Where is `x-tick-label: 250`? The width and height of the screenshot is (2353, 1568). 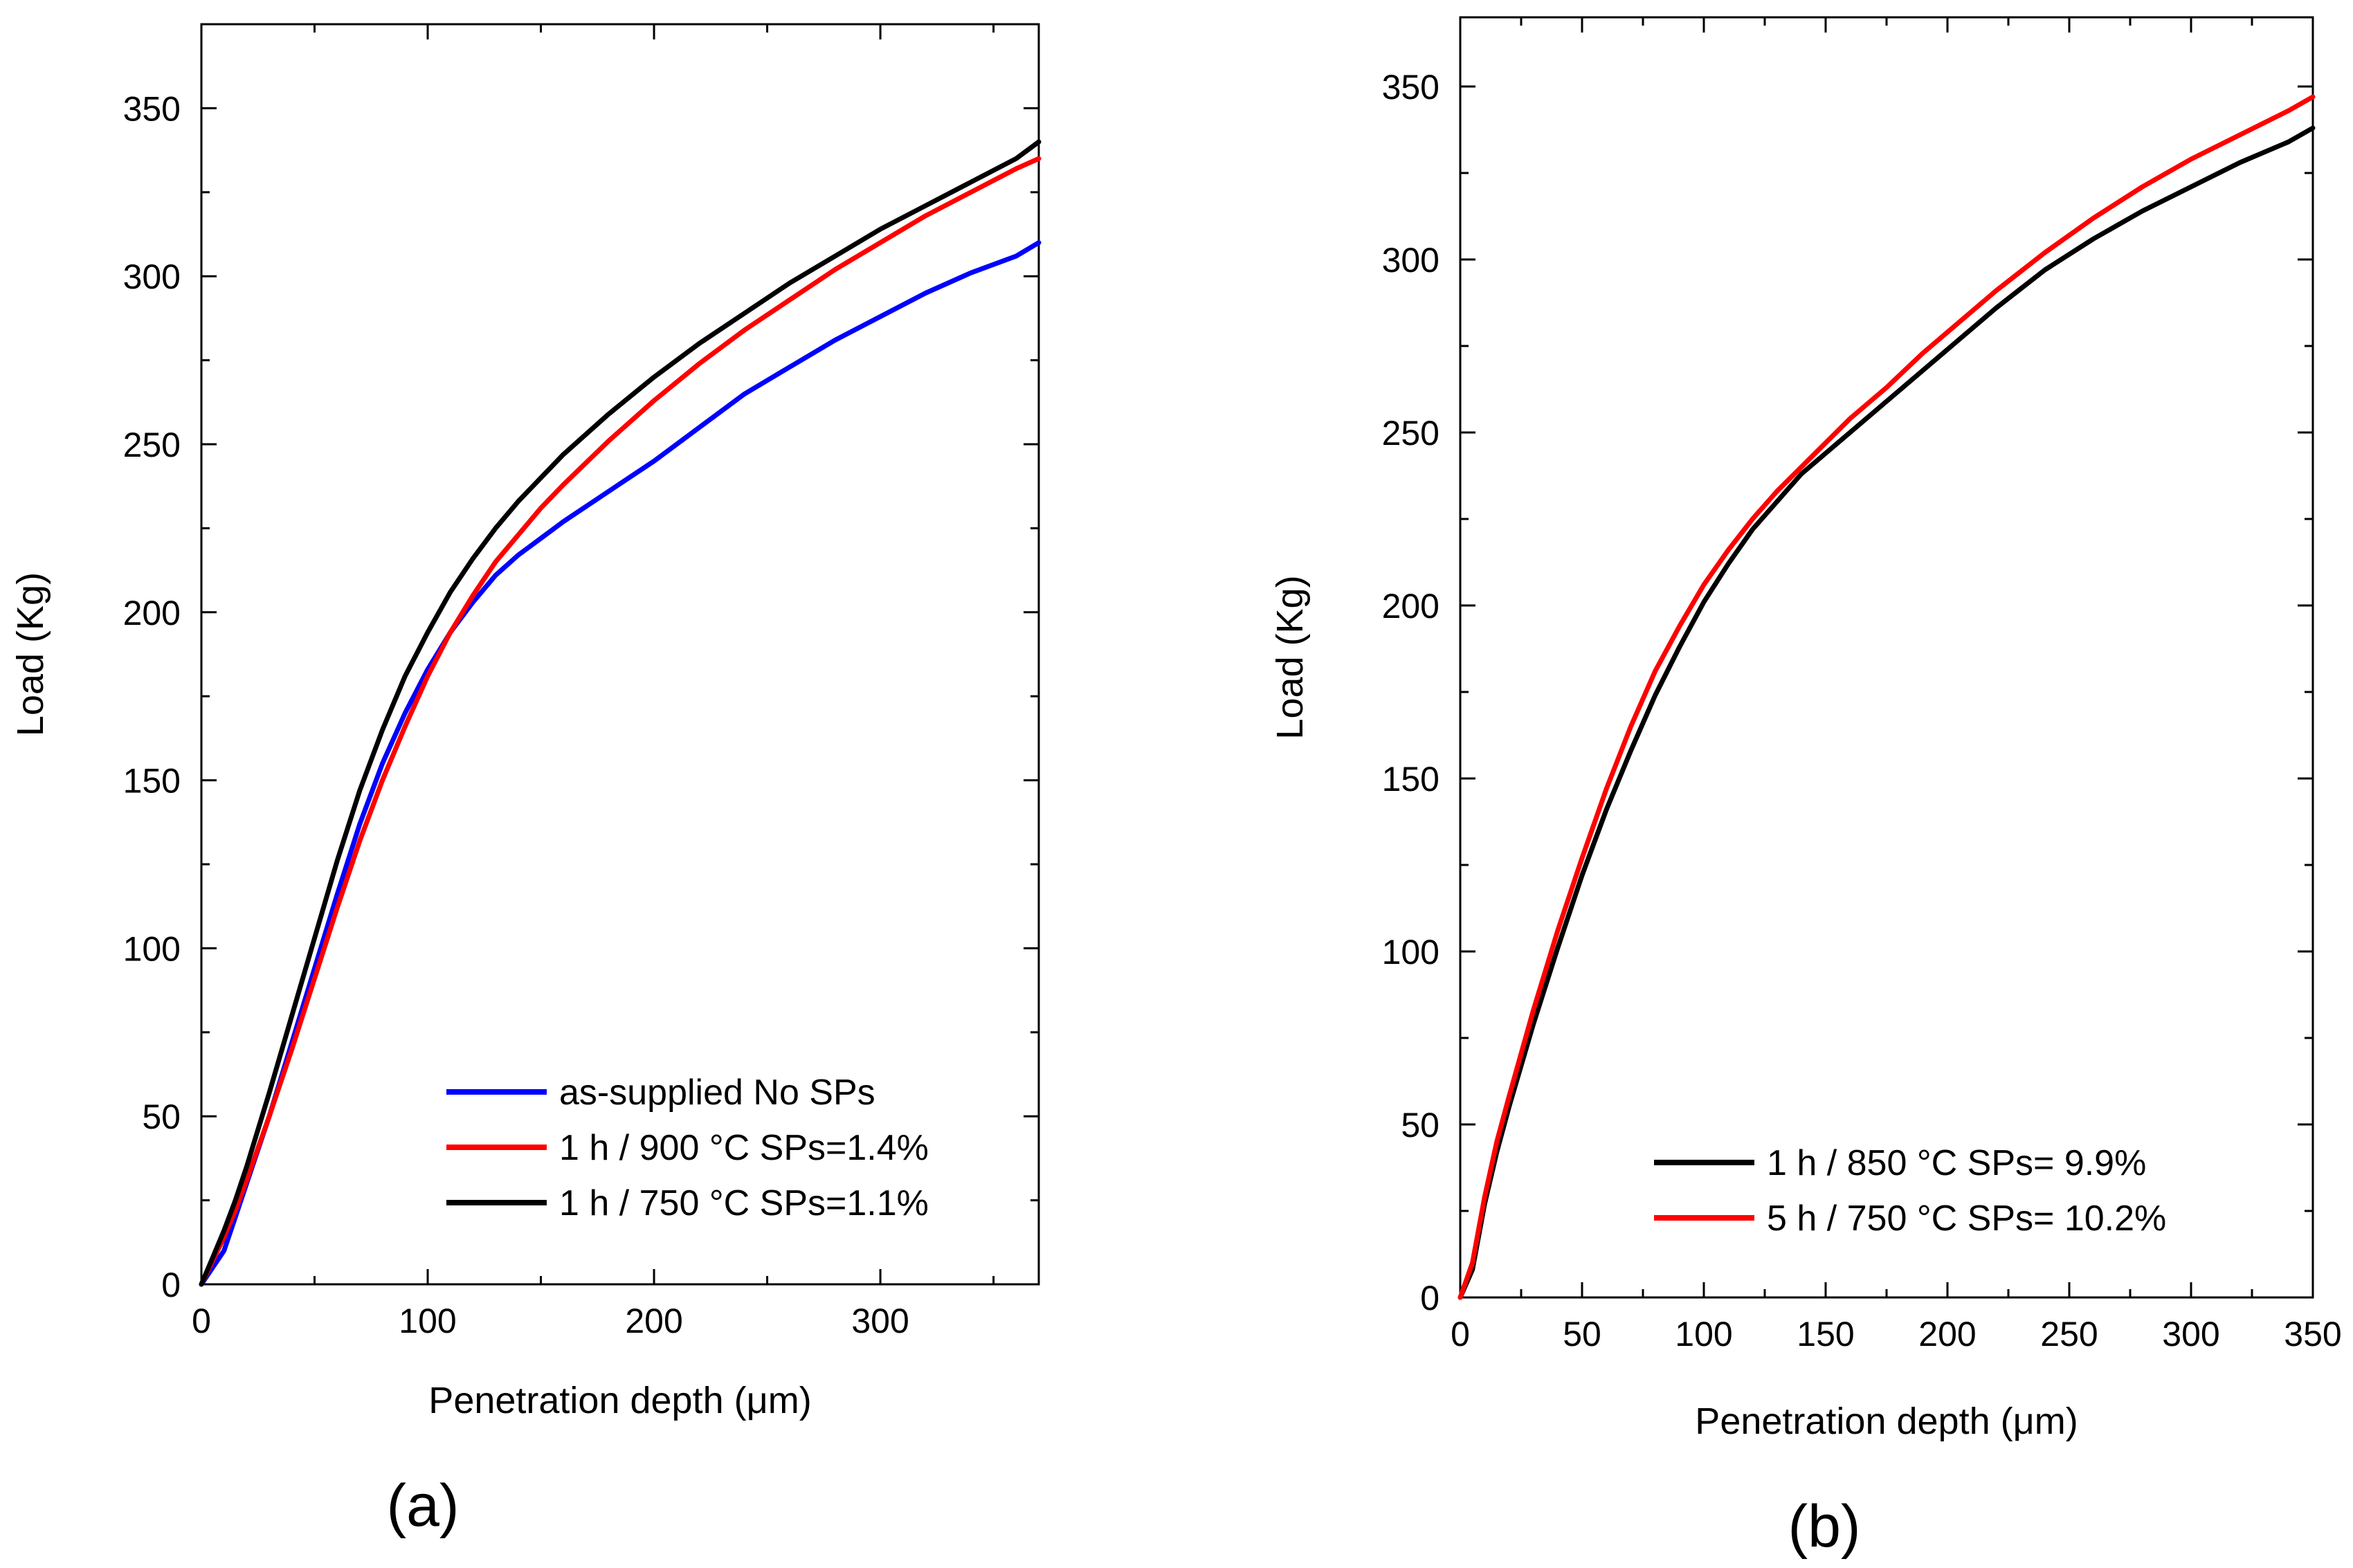
x-tick-label: 250 is located at coordinates (2069, 1334).